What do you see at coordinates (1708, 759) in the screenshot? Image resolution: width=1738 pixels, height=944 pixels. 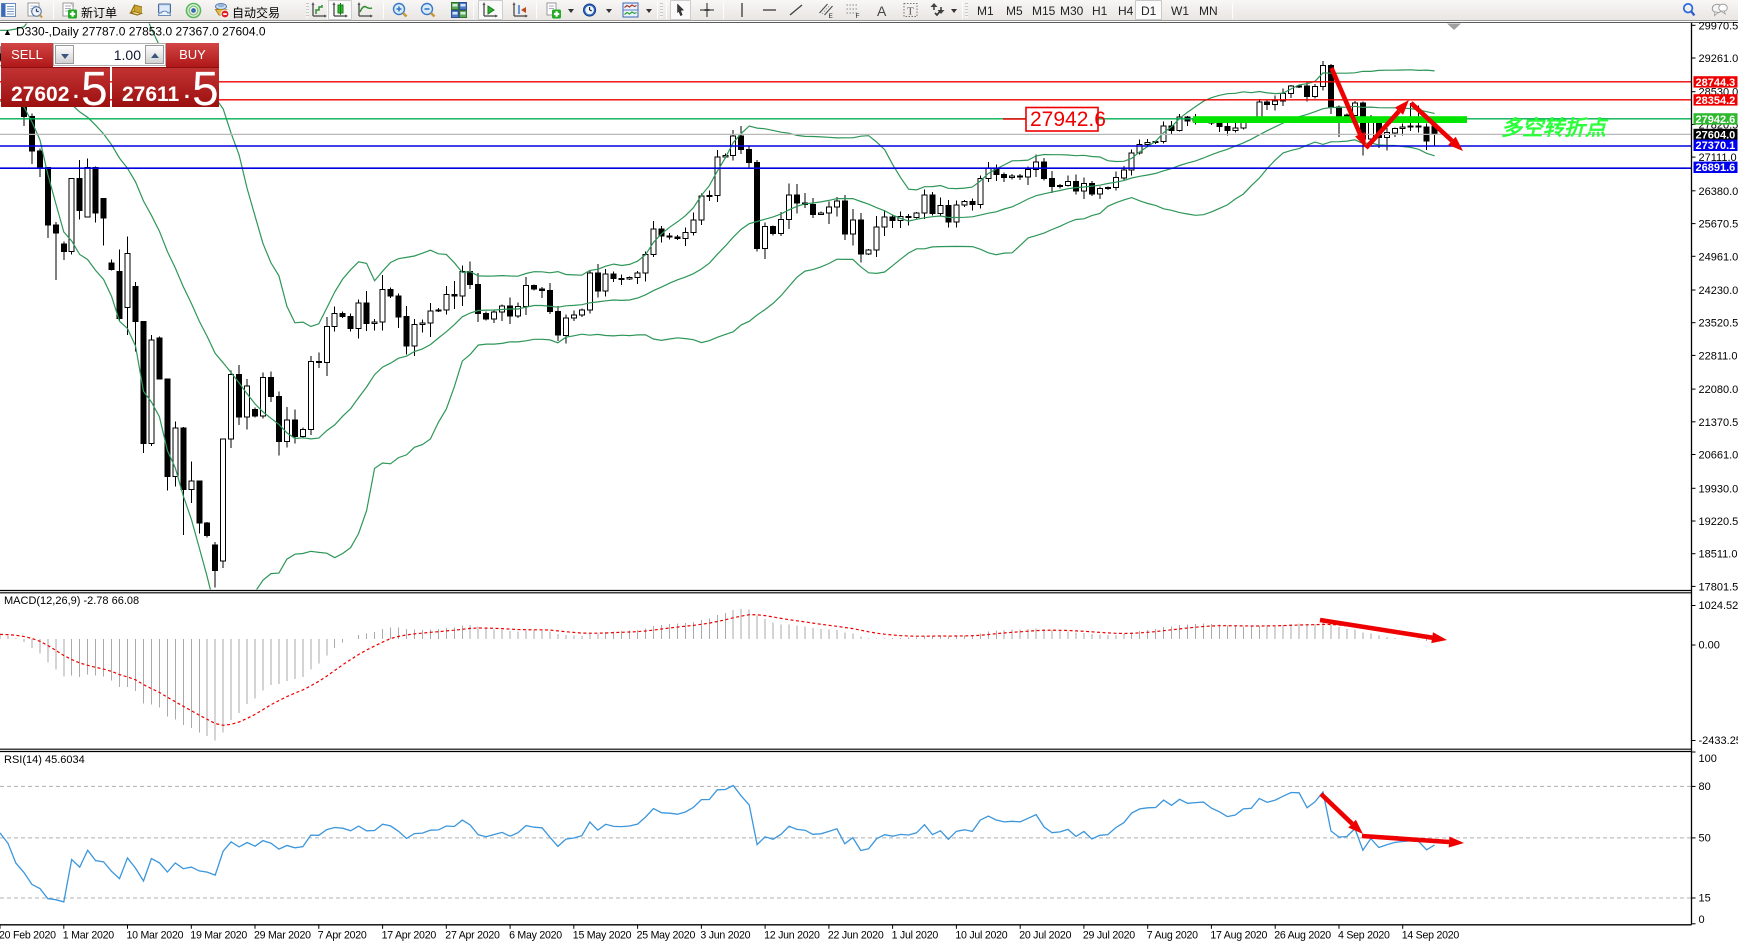 I see `svg-text: 100` at bounding box center [1708, 759].